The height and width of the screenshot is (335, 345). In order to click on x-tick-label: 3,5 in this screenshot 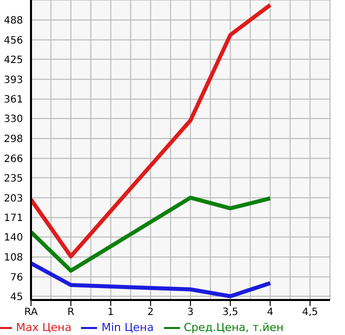, I will do `click(230, 312)`.